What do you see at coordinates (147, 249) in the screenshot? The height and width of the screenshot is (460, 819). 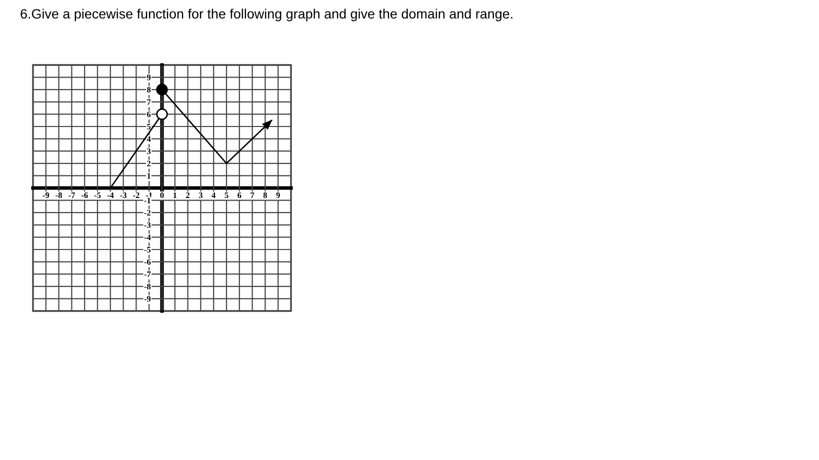 I see `y-tick-label: -5` at bounding box center [147, 249].